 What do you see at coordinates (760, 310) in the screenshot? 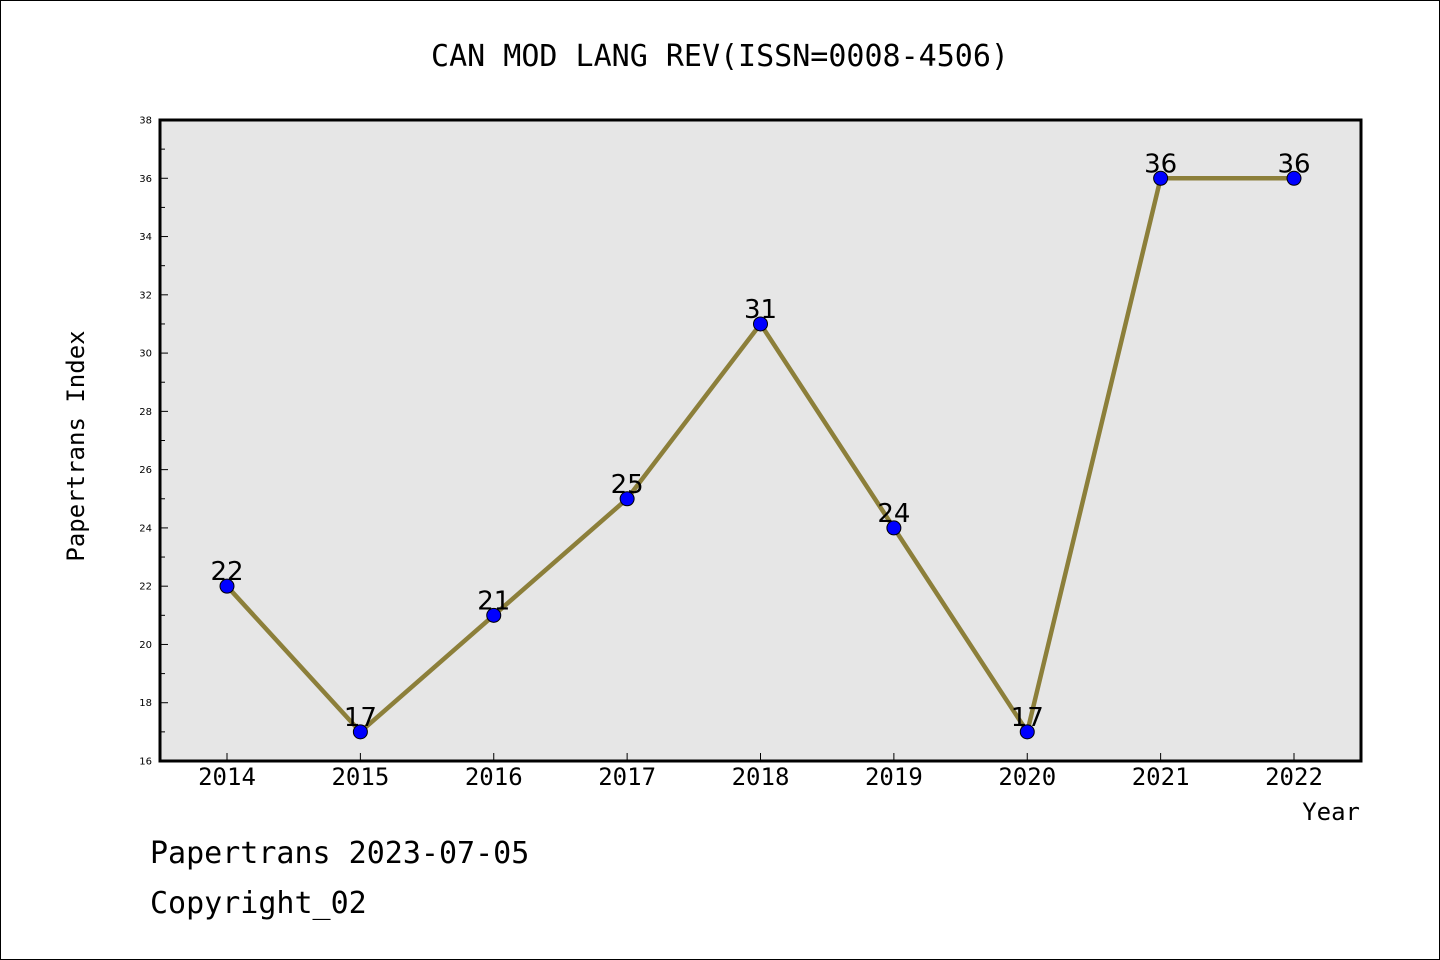
I see `data-label: 31` at bounding box center [760, 310].